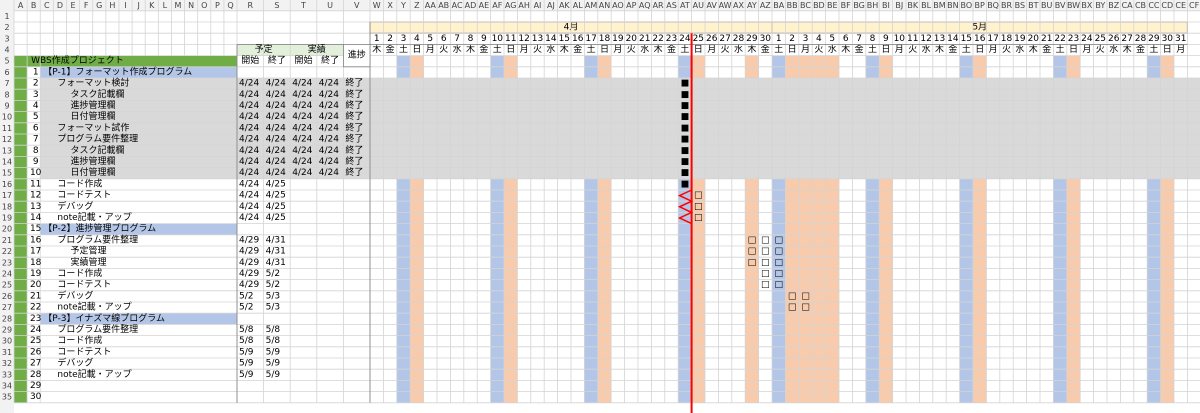  I want to click on column-letter: BJ, so click(899, 5).